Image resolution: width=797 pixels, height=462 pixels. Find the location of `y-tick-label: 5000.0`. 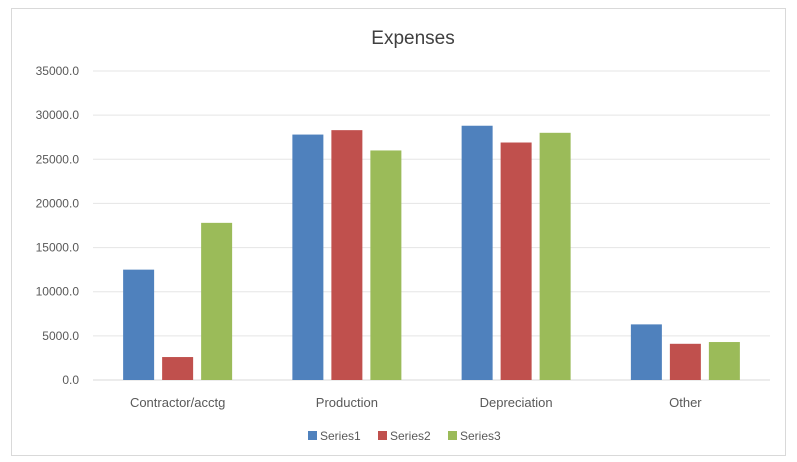

y-tick-label: 5000.0 is located at coordinates (60, 336).